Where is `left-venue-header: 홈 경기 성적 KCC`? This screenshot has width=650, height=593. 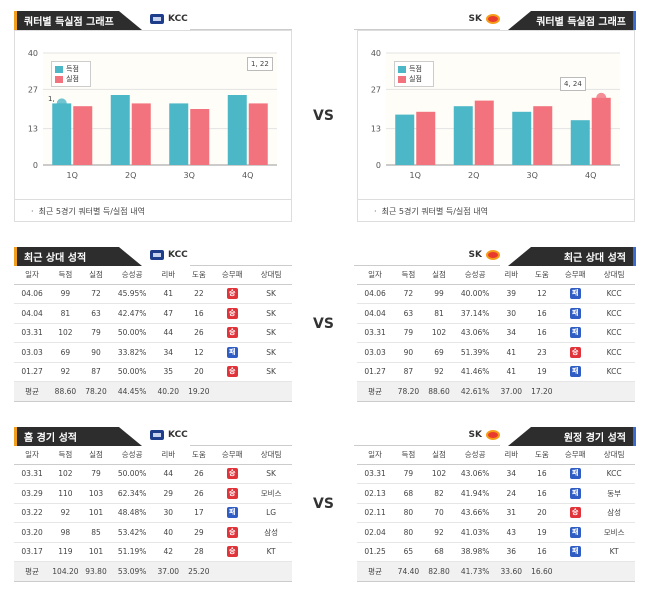 left-venue-header: 홈 경기 성적 KCC is located at coordinates (155, 435).